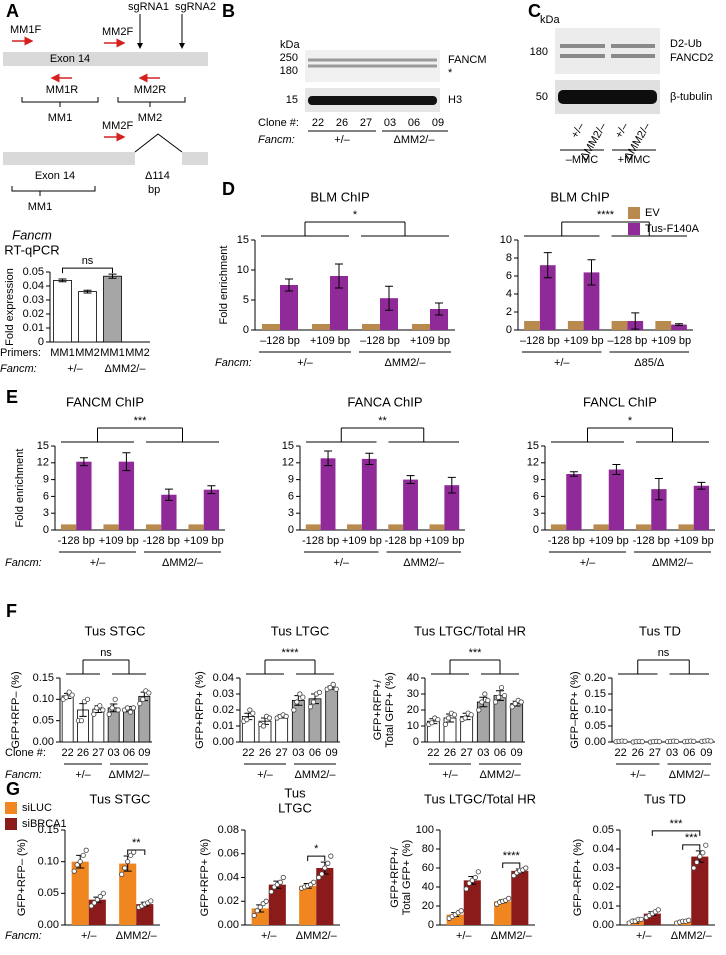  Describe the element at coordinates (467, 60) in the screenshot. I see `band-label: FANCM` at that location.